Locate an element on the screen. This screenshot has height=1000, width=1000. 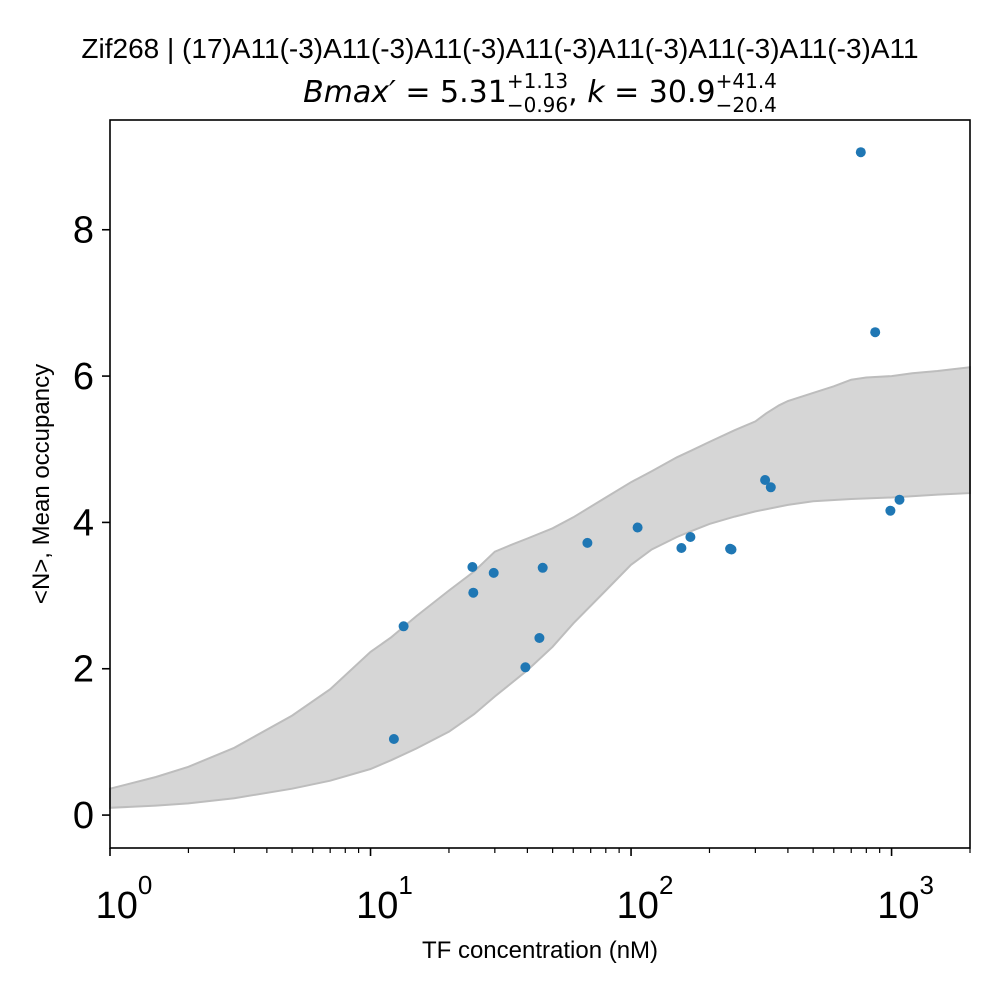
subtitle-bmax-value: = 5.31 is located at coordinates (451, 92).